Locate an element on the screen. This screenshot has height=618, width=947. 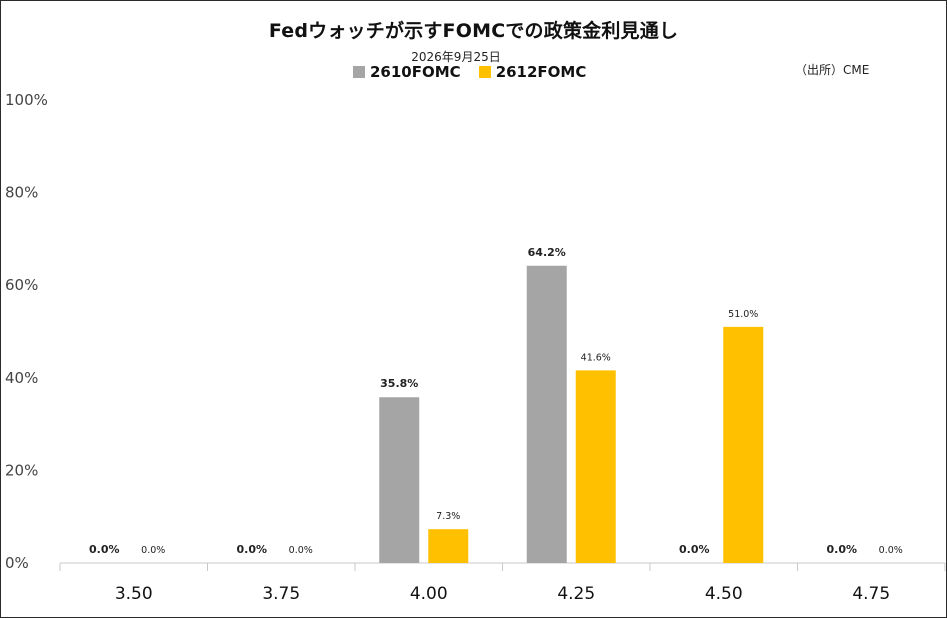
legend-swatch-2612fomc is located at coordinates (484, 72).